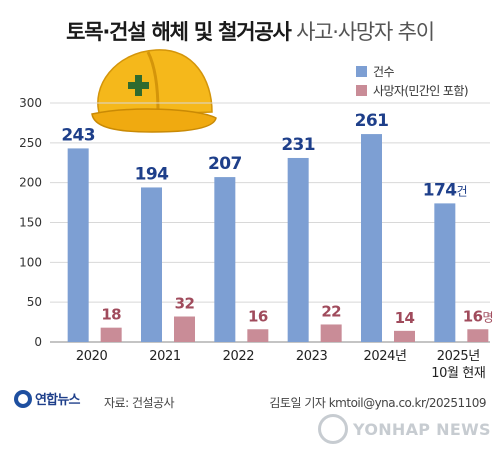 The width and height of the screenshot is (500, 462). I want to click on hard-hat-icon, so click(154, 91).